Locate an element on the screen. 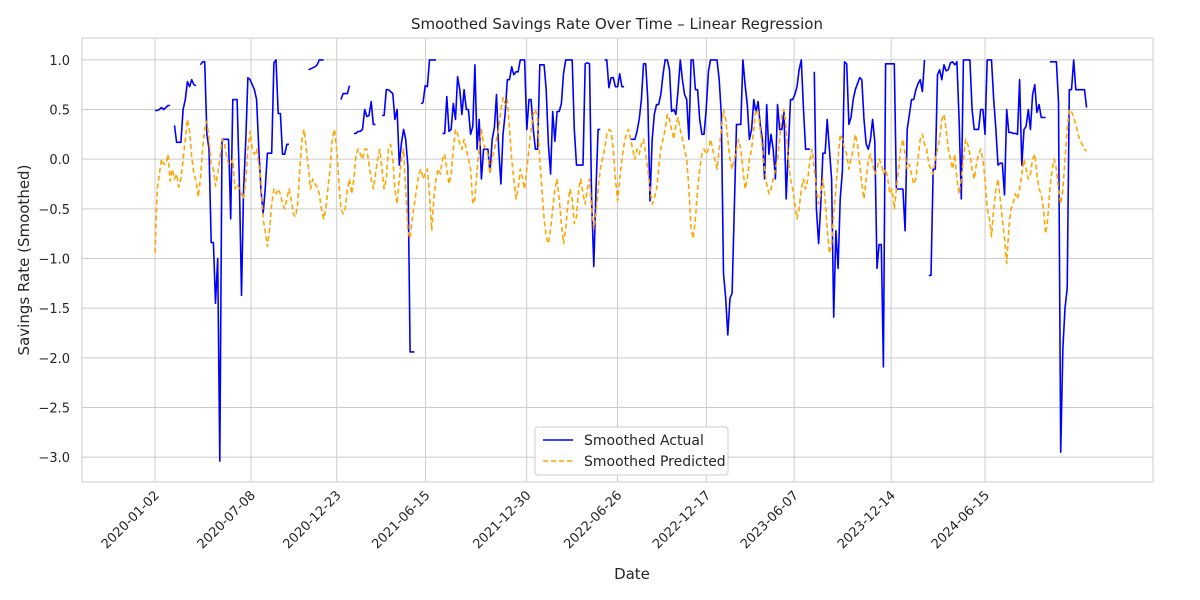  y-tick-label: −2.5 is located at coordinates (54, 409).